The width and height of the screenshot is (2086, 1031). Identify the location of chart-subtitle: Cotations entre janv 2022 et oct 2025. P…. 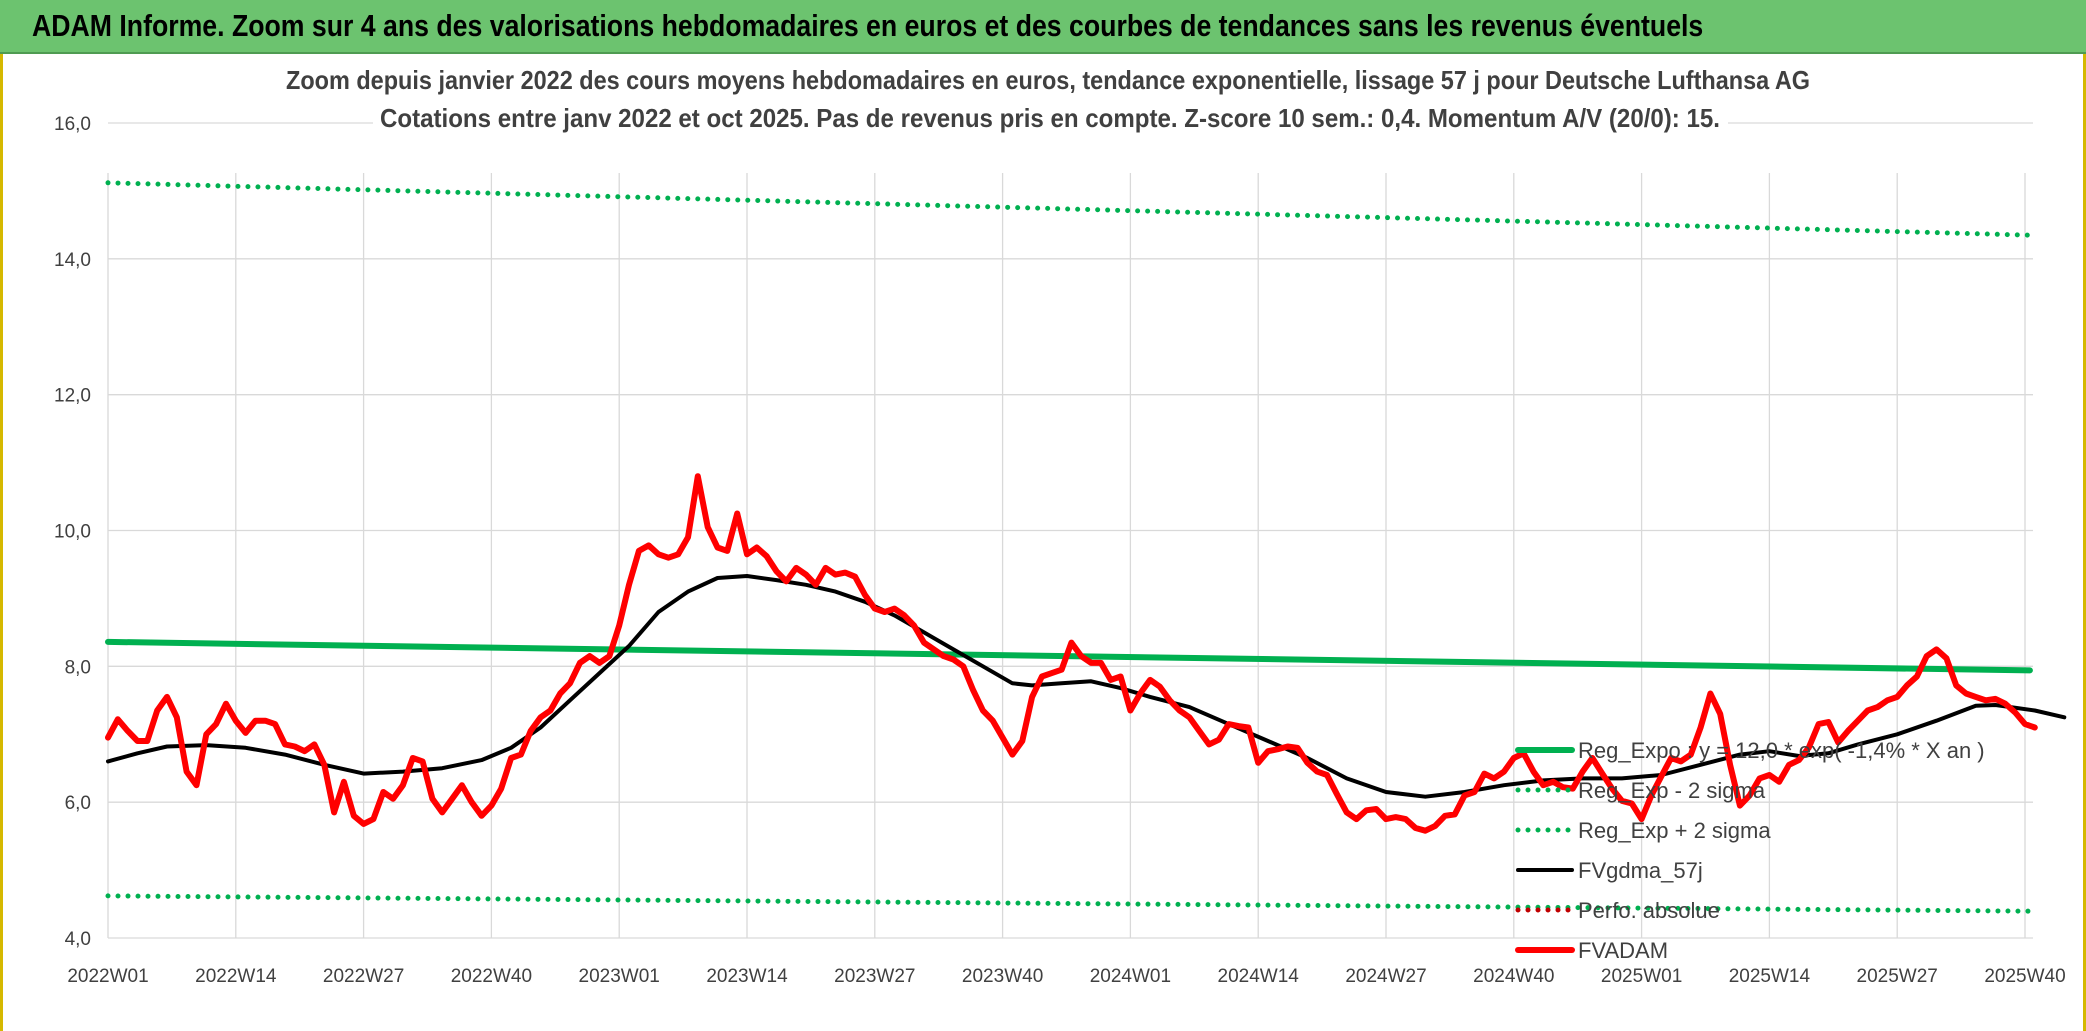
(1050, 118).